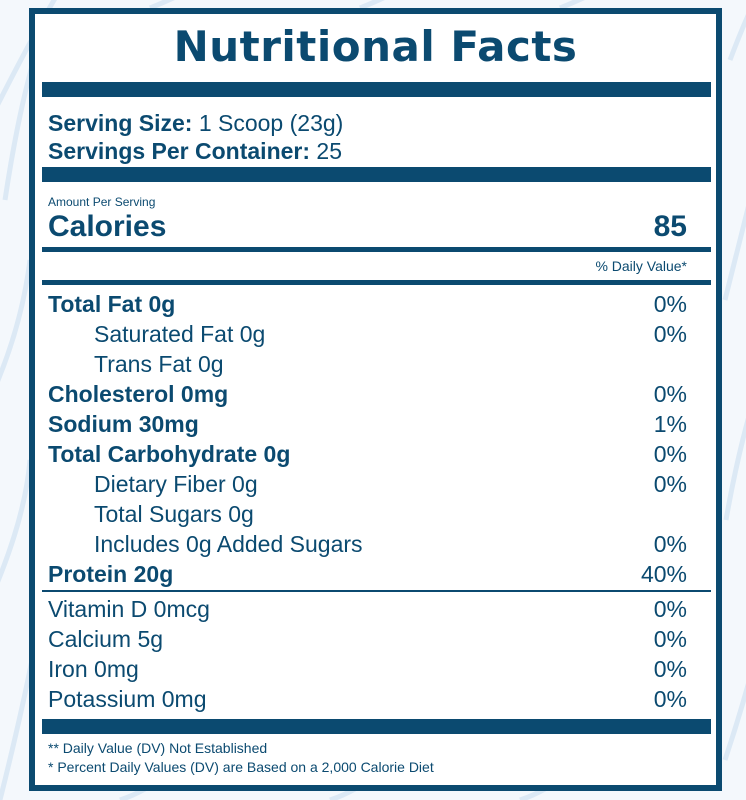  I want to click on daily-value-header: % Daily Value*, so click(641, 266).